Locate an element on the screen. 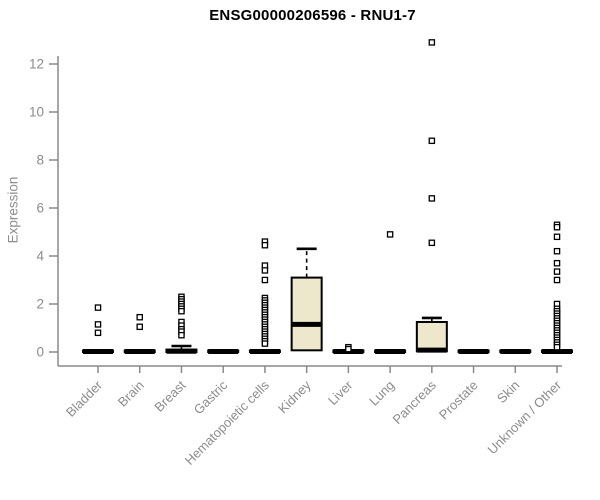 The image size is (600, 500). x-tick-label-skin: Skin is located at coordinates (508, 392).